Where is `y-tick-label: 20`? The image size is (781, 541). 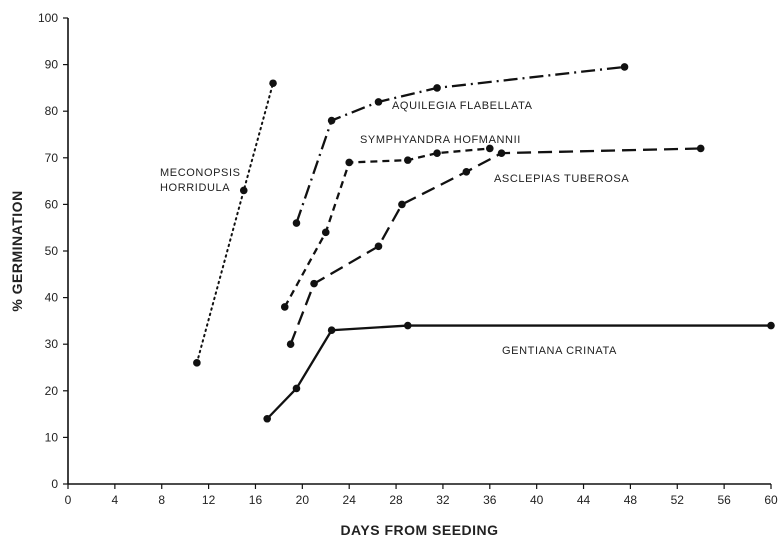 y-tick-label: 20 is located at coordinates (52, 391).